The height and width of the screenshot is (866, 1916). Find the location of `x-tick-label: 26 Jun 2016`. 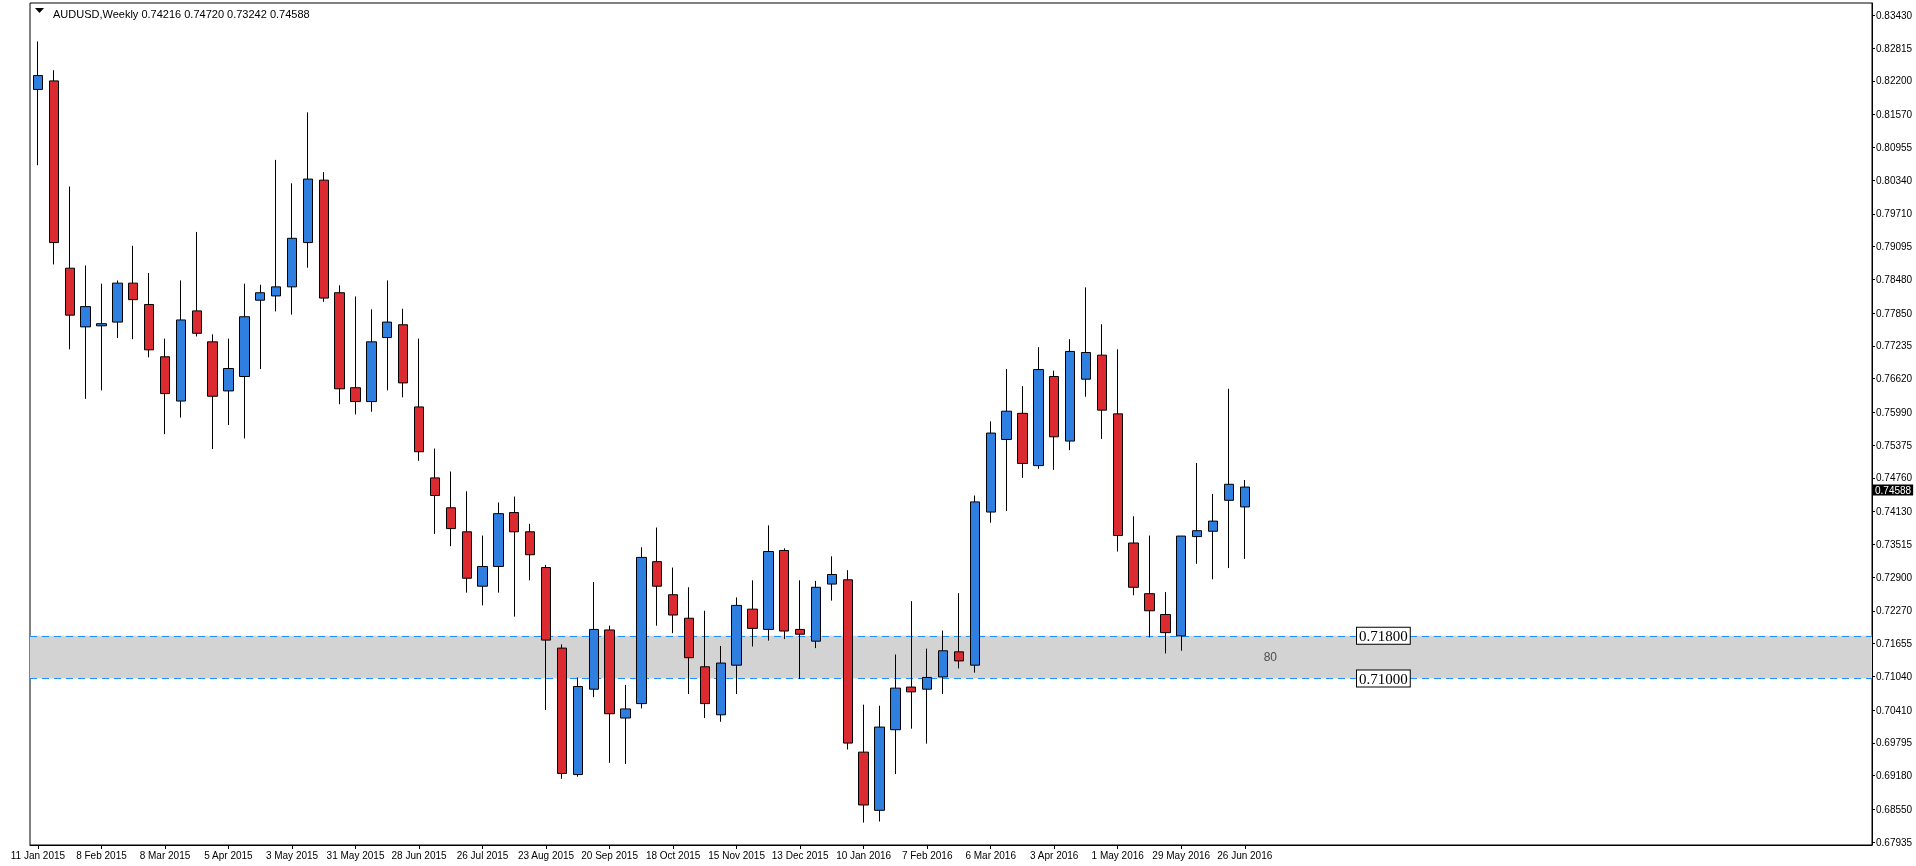

x-tick-label: 26 Jun 2016 is located at coordinates (1245, 855).